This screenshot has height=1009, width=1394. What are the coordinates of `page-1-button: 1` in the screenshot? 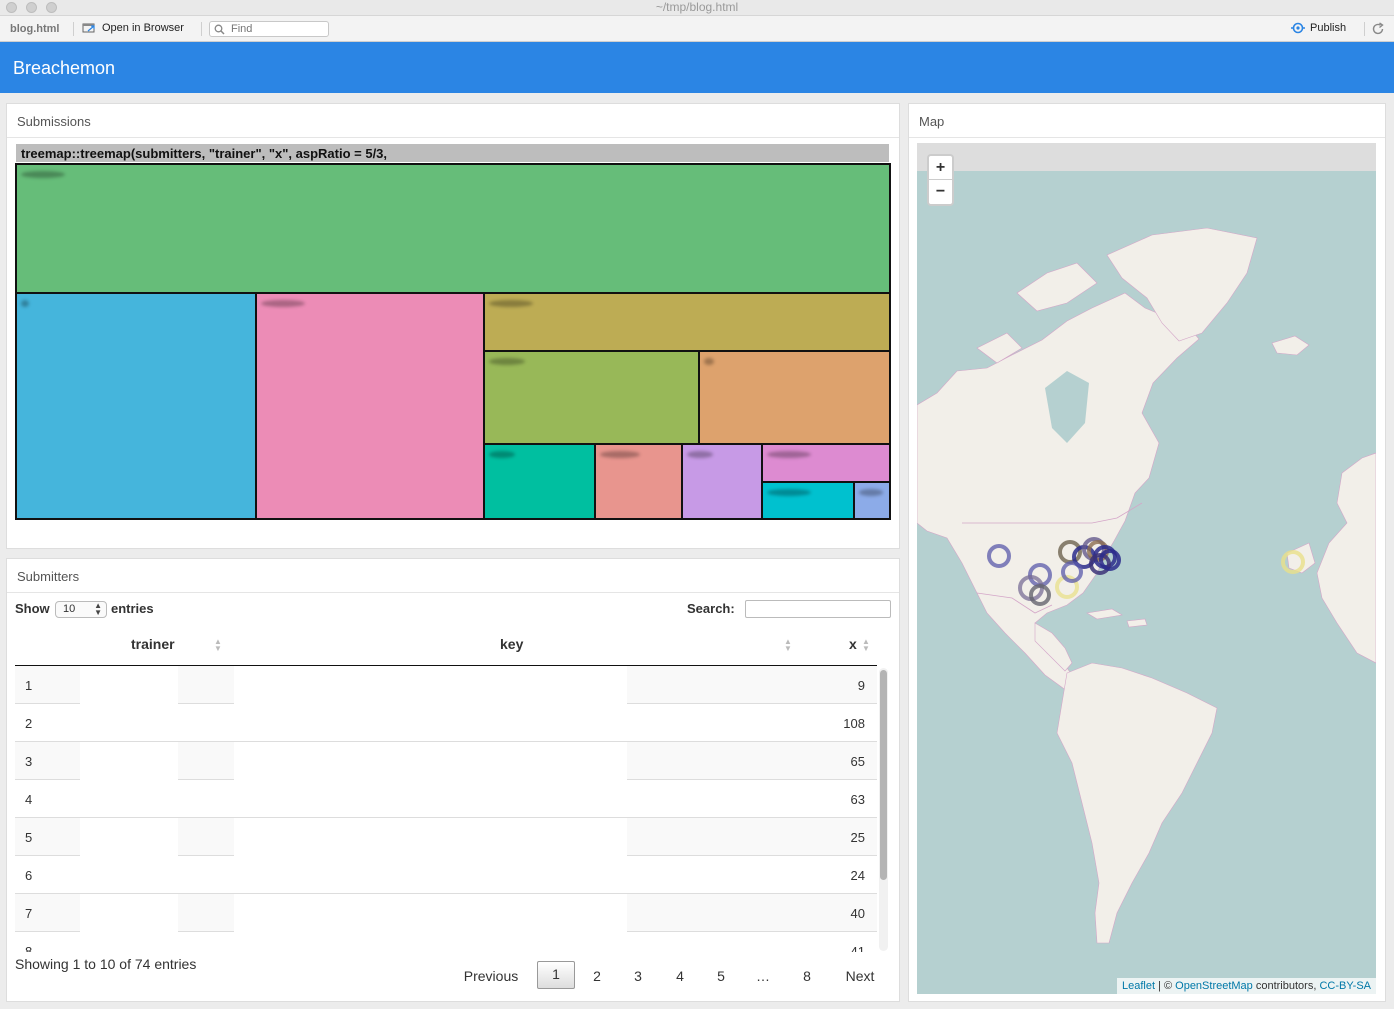 It's located at (556, 975).